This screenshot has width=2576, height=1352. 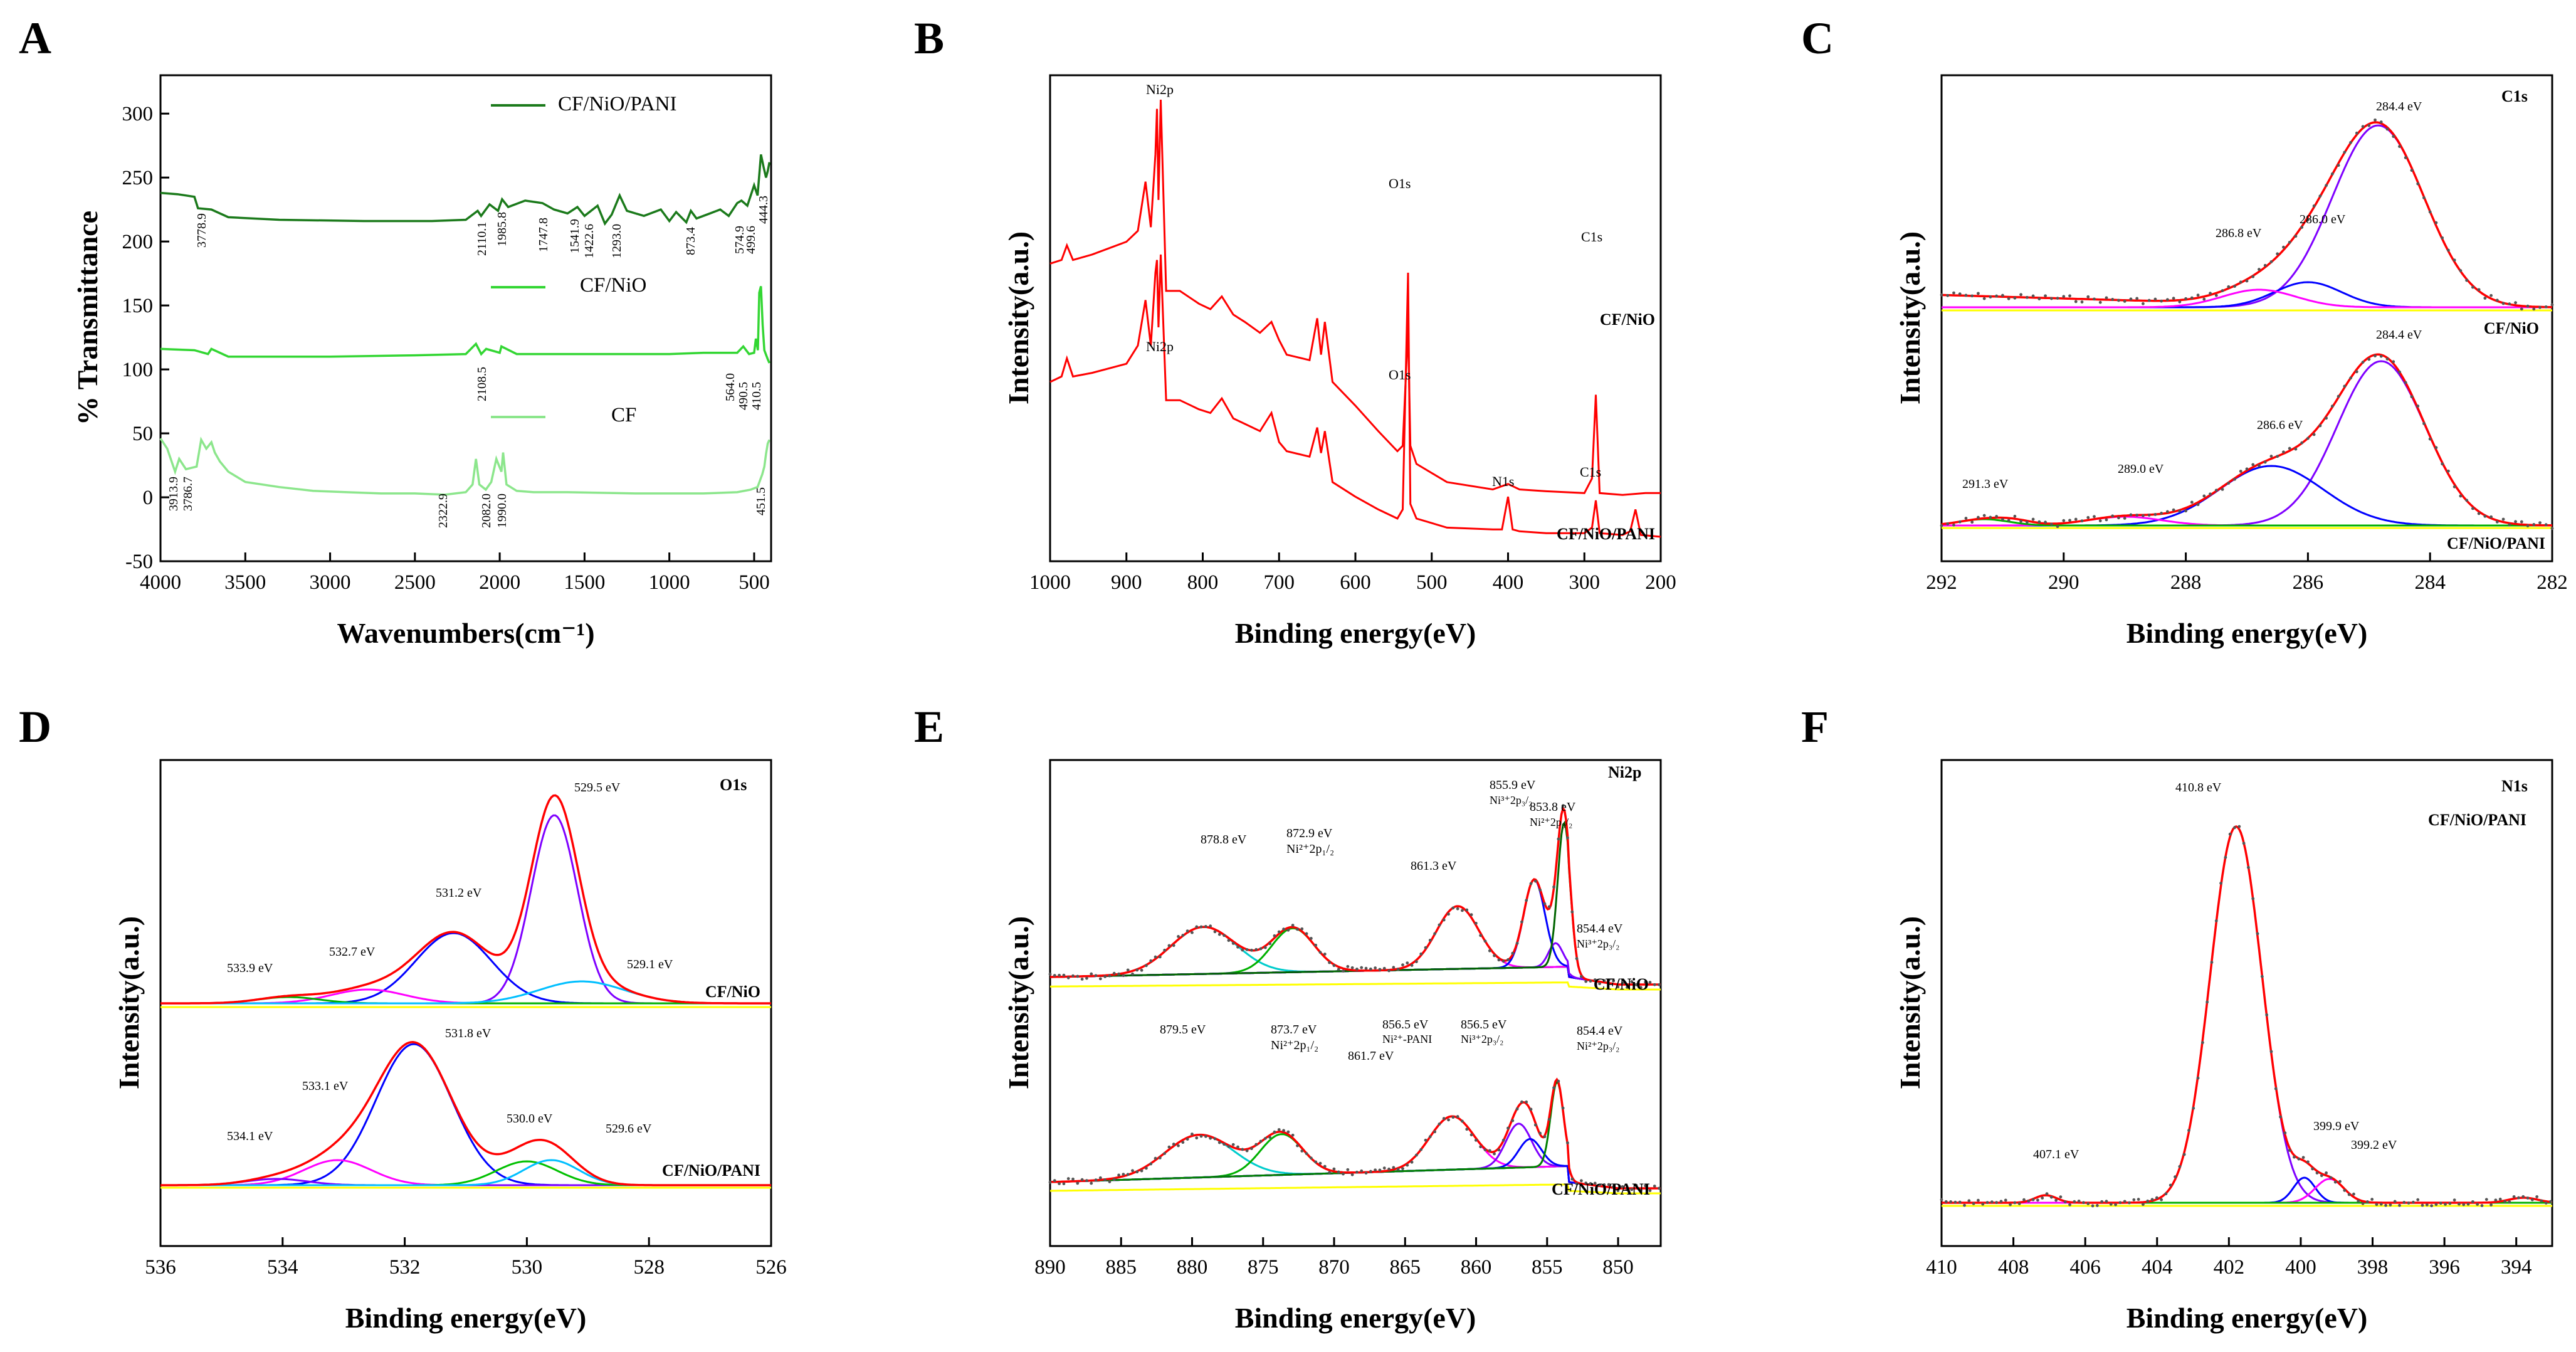 What do you see at coordinates (1310, 849) in the screenshot?
I see `annotation: Ni²⁺2p₁/₂` at bounding box center [1310, 849].